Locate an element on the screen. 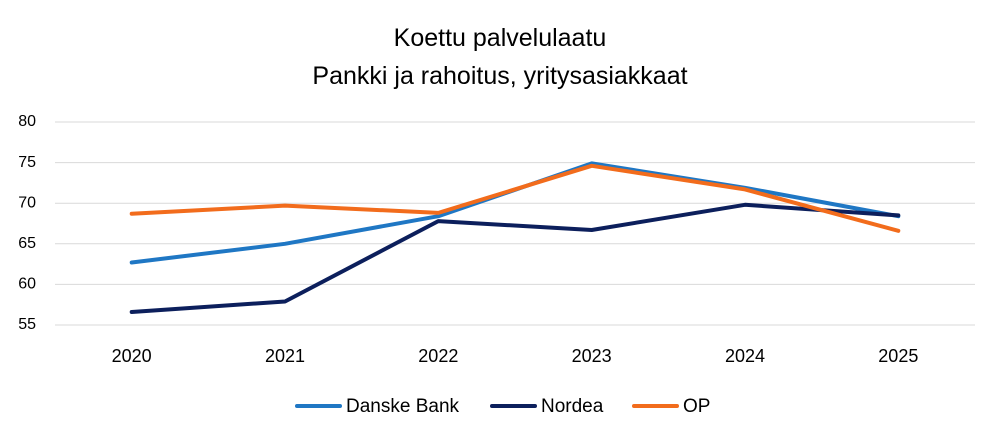  legend-item-nordea: Nordea is located at coordinates (547, 406).